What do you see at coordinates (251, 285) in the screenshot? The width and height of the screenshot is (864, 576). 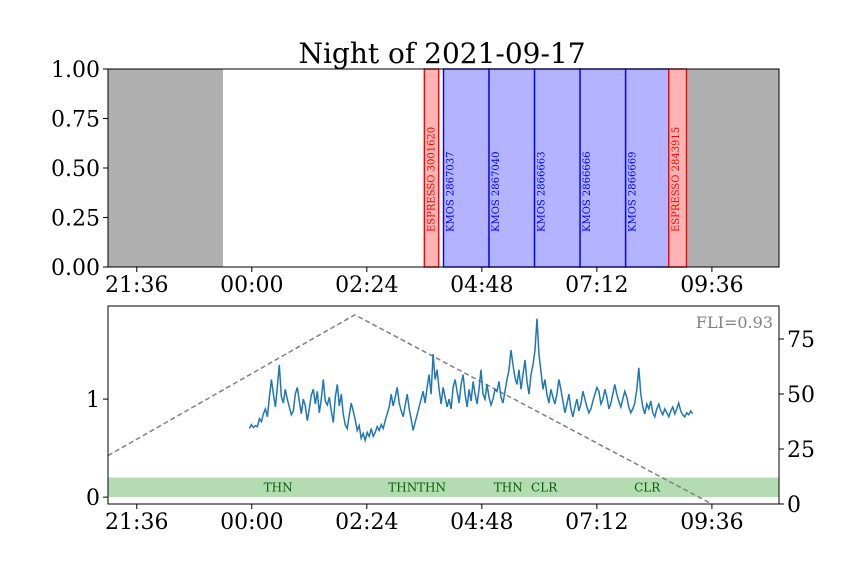 I see `top-x-tick-label-1: 00:00` at bounding box center [251, 285].